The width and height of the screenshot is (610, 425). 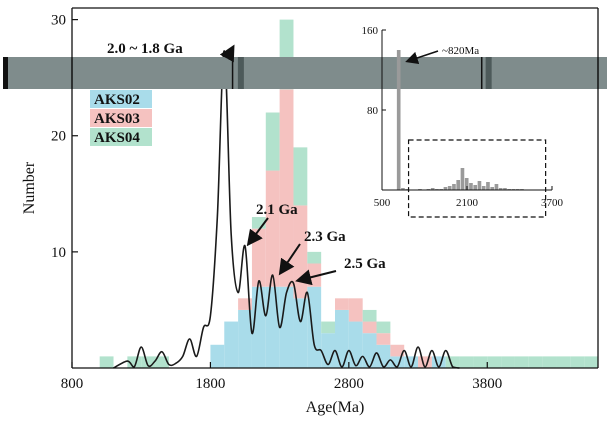 What do you see at coordinates (240, 73) in the screenshot?
I see `banner-mark-2020` at bounding box center [240, 73].